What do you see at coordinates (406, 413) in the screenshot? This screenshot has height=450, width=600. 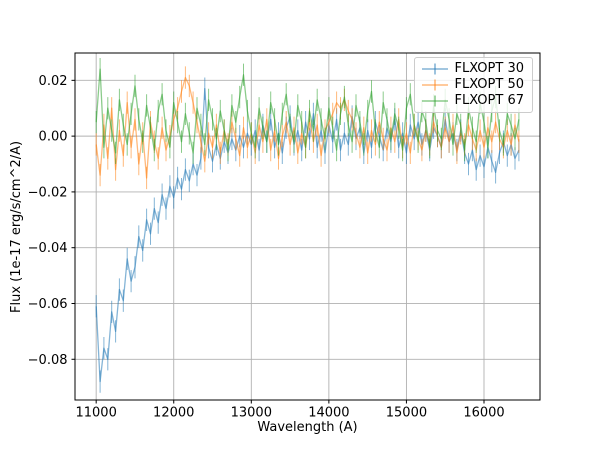 I see `x-tick-label: 15000` at bounding box center [406, 413].